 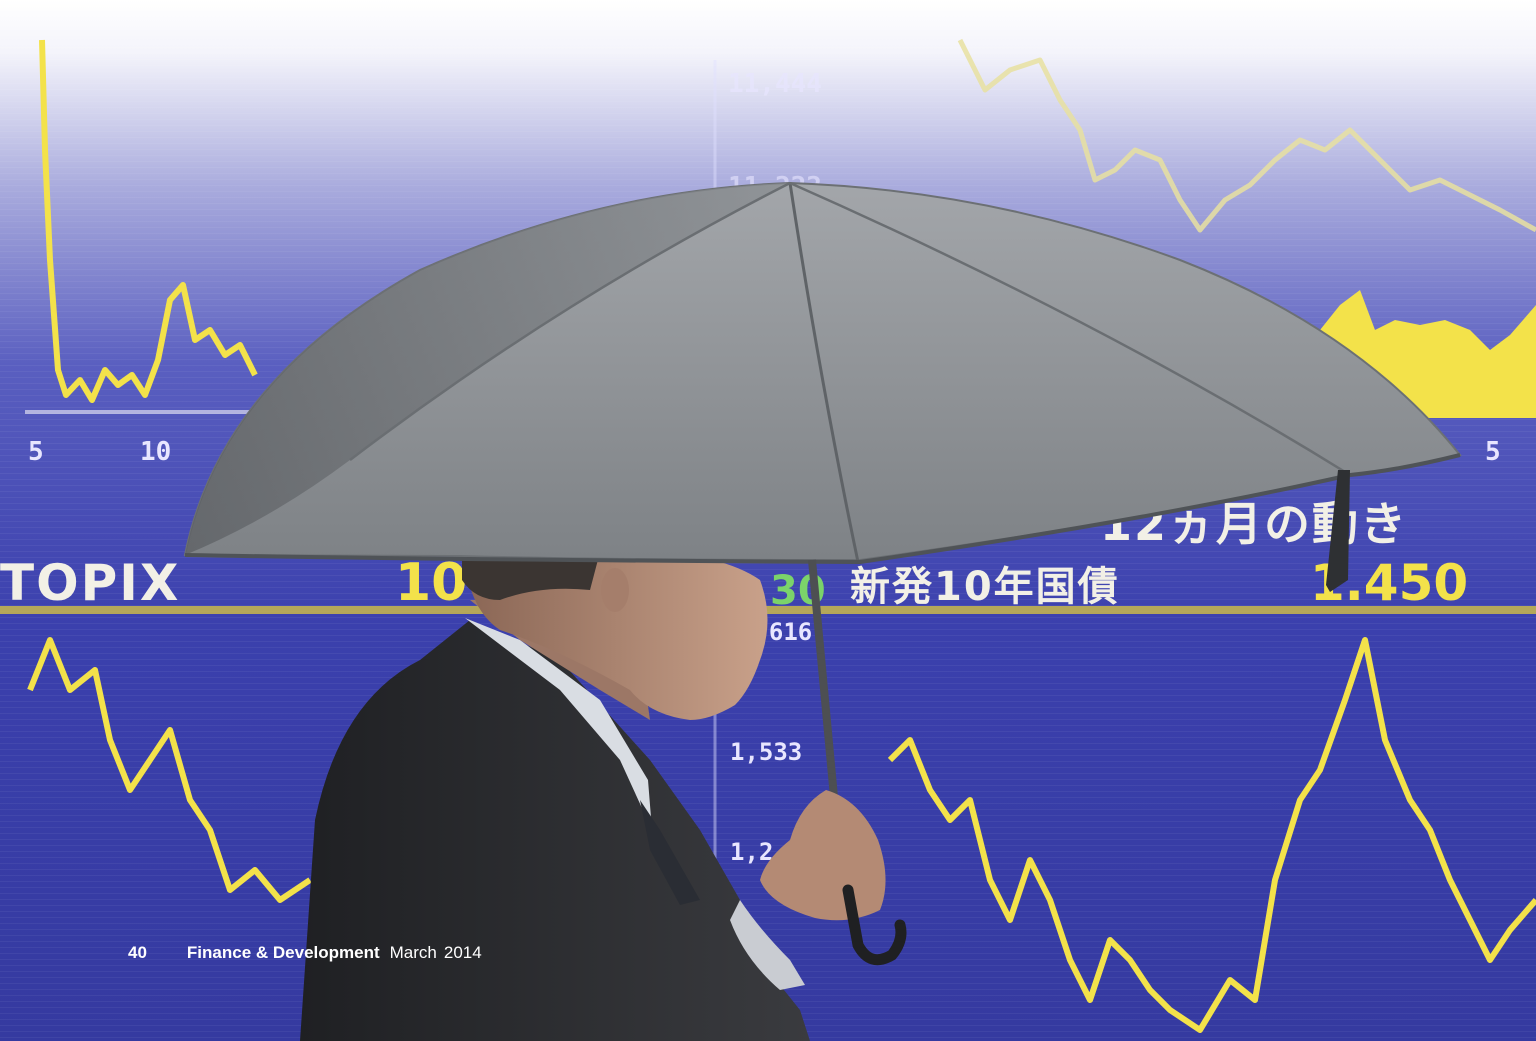 I want to click on page-footer: 40 Finance & Development March 2014, so click(x=305, y=954).